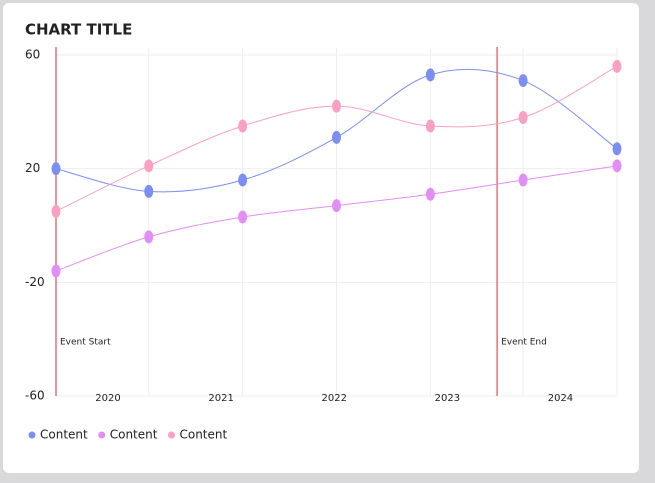 This screenshot has height=483, width=655. I want to click on x-tick-label: 2021, so click(220, 398).